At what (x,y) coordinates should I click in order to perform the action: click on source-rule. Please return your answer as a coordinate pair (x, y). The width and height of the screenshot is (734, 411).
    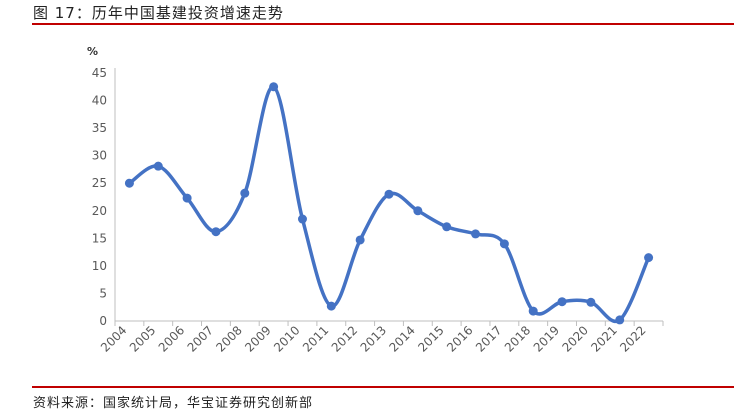
    Looking at the image, I should click on (383, 387).